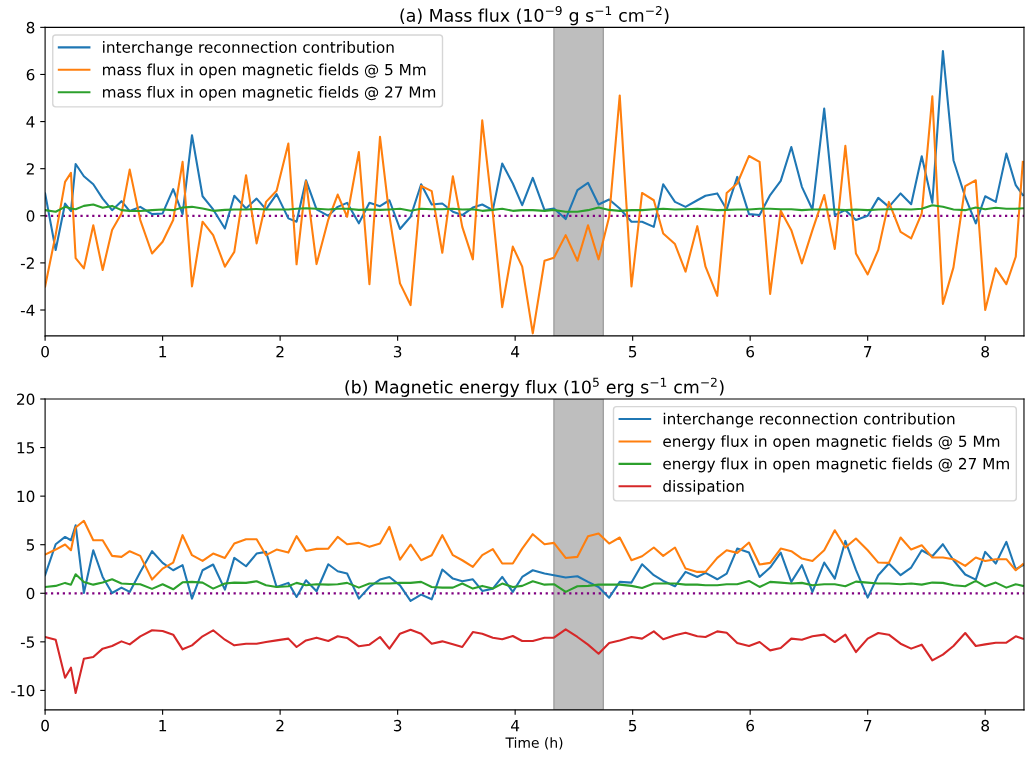 This screenshot has width=1025, height=760. Describe the element at coordinates (27, 310) in the screenshot. I see `y-tick-label: -4` at that location.